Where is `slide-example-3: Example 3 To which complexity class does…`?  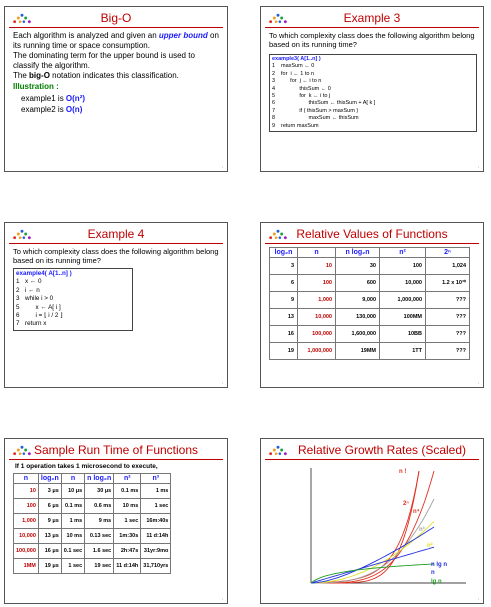
slide-example-3: Example 3 To which complexity class does… is located at coordinates (372, 89).